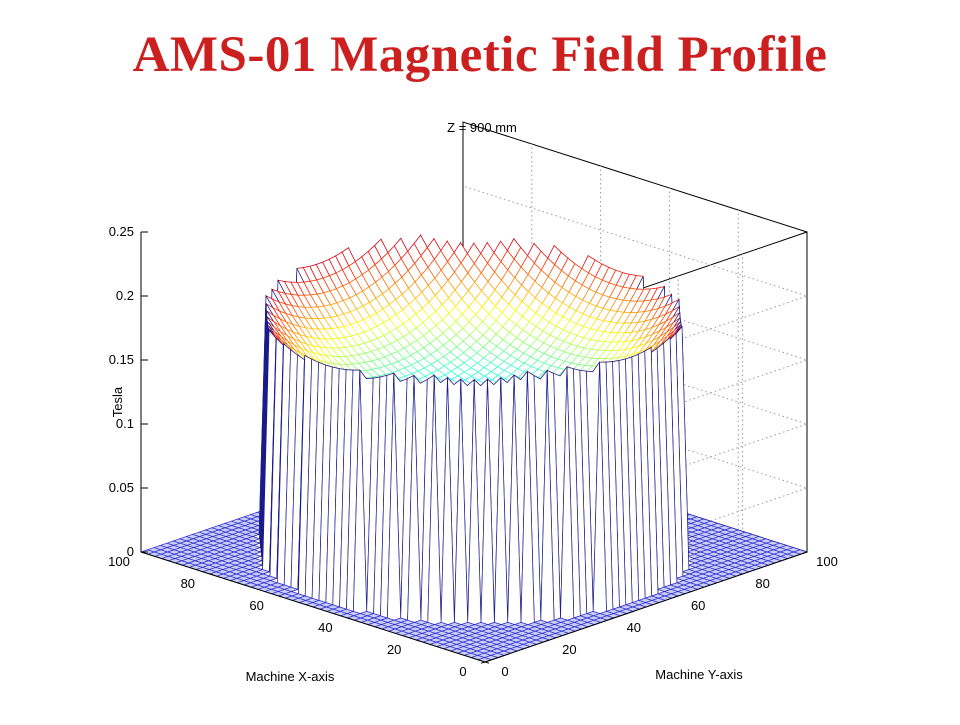 This screenshot has width=960, height=725. I want to click on x-tick-label: 40, so click(325, 627).